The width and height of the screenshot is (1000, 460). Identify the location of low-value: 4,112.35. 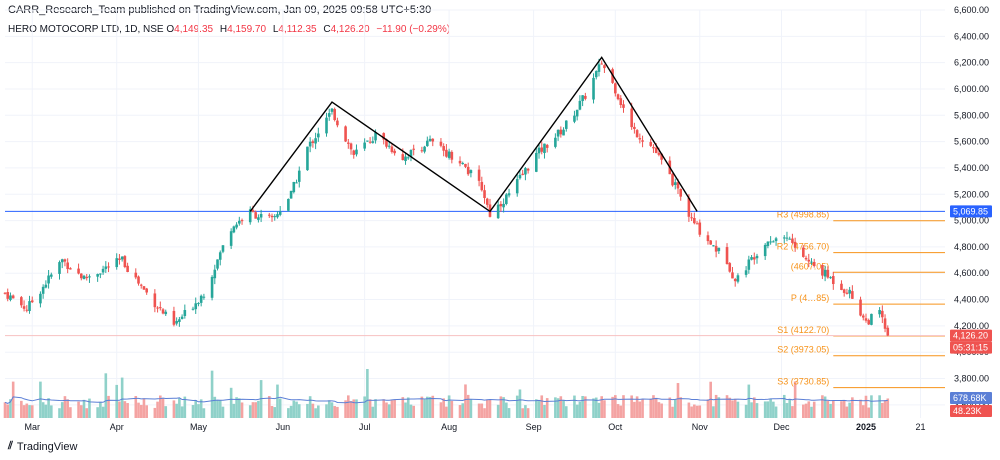
(297, 29).